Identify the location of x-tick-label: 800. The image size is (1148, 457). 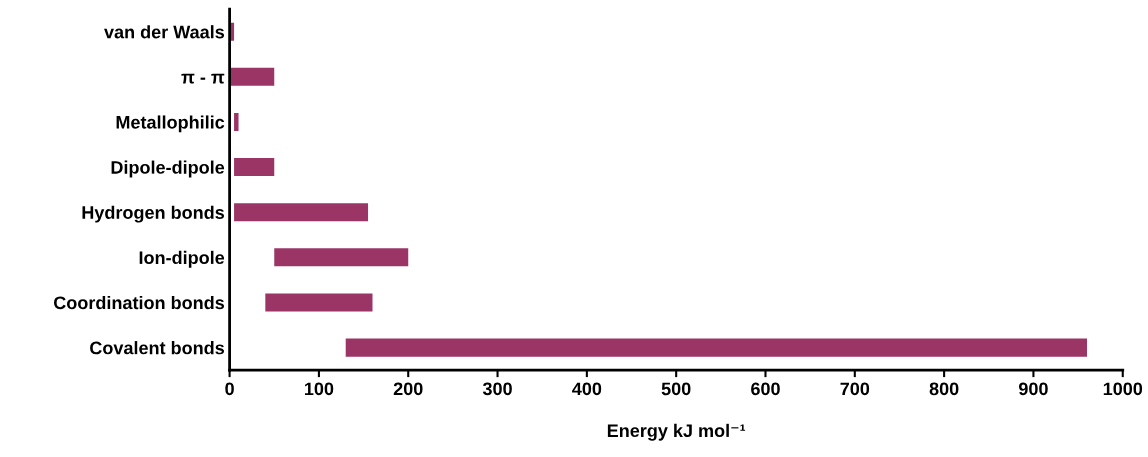
(944, 389).